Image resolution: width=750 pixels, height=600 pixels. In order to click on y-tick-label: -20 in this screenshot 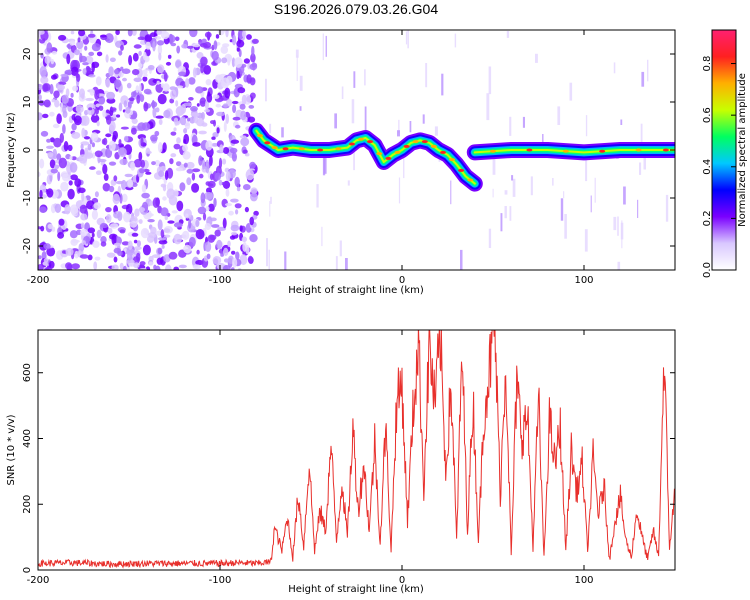, I will do `click(27, 246)`.